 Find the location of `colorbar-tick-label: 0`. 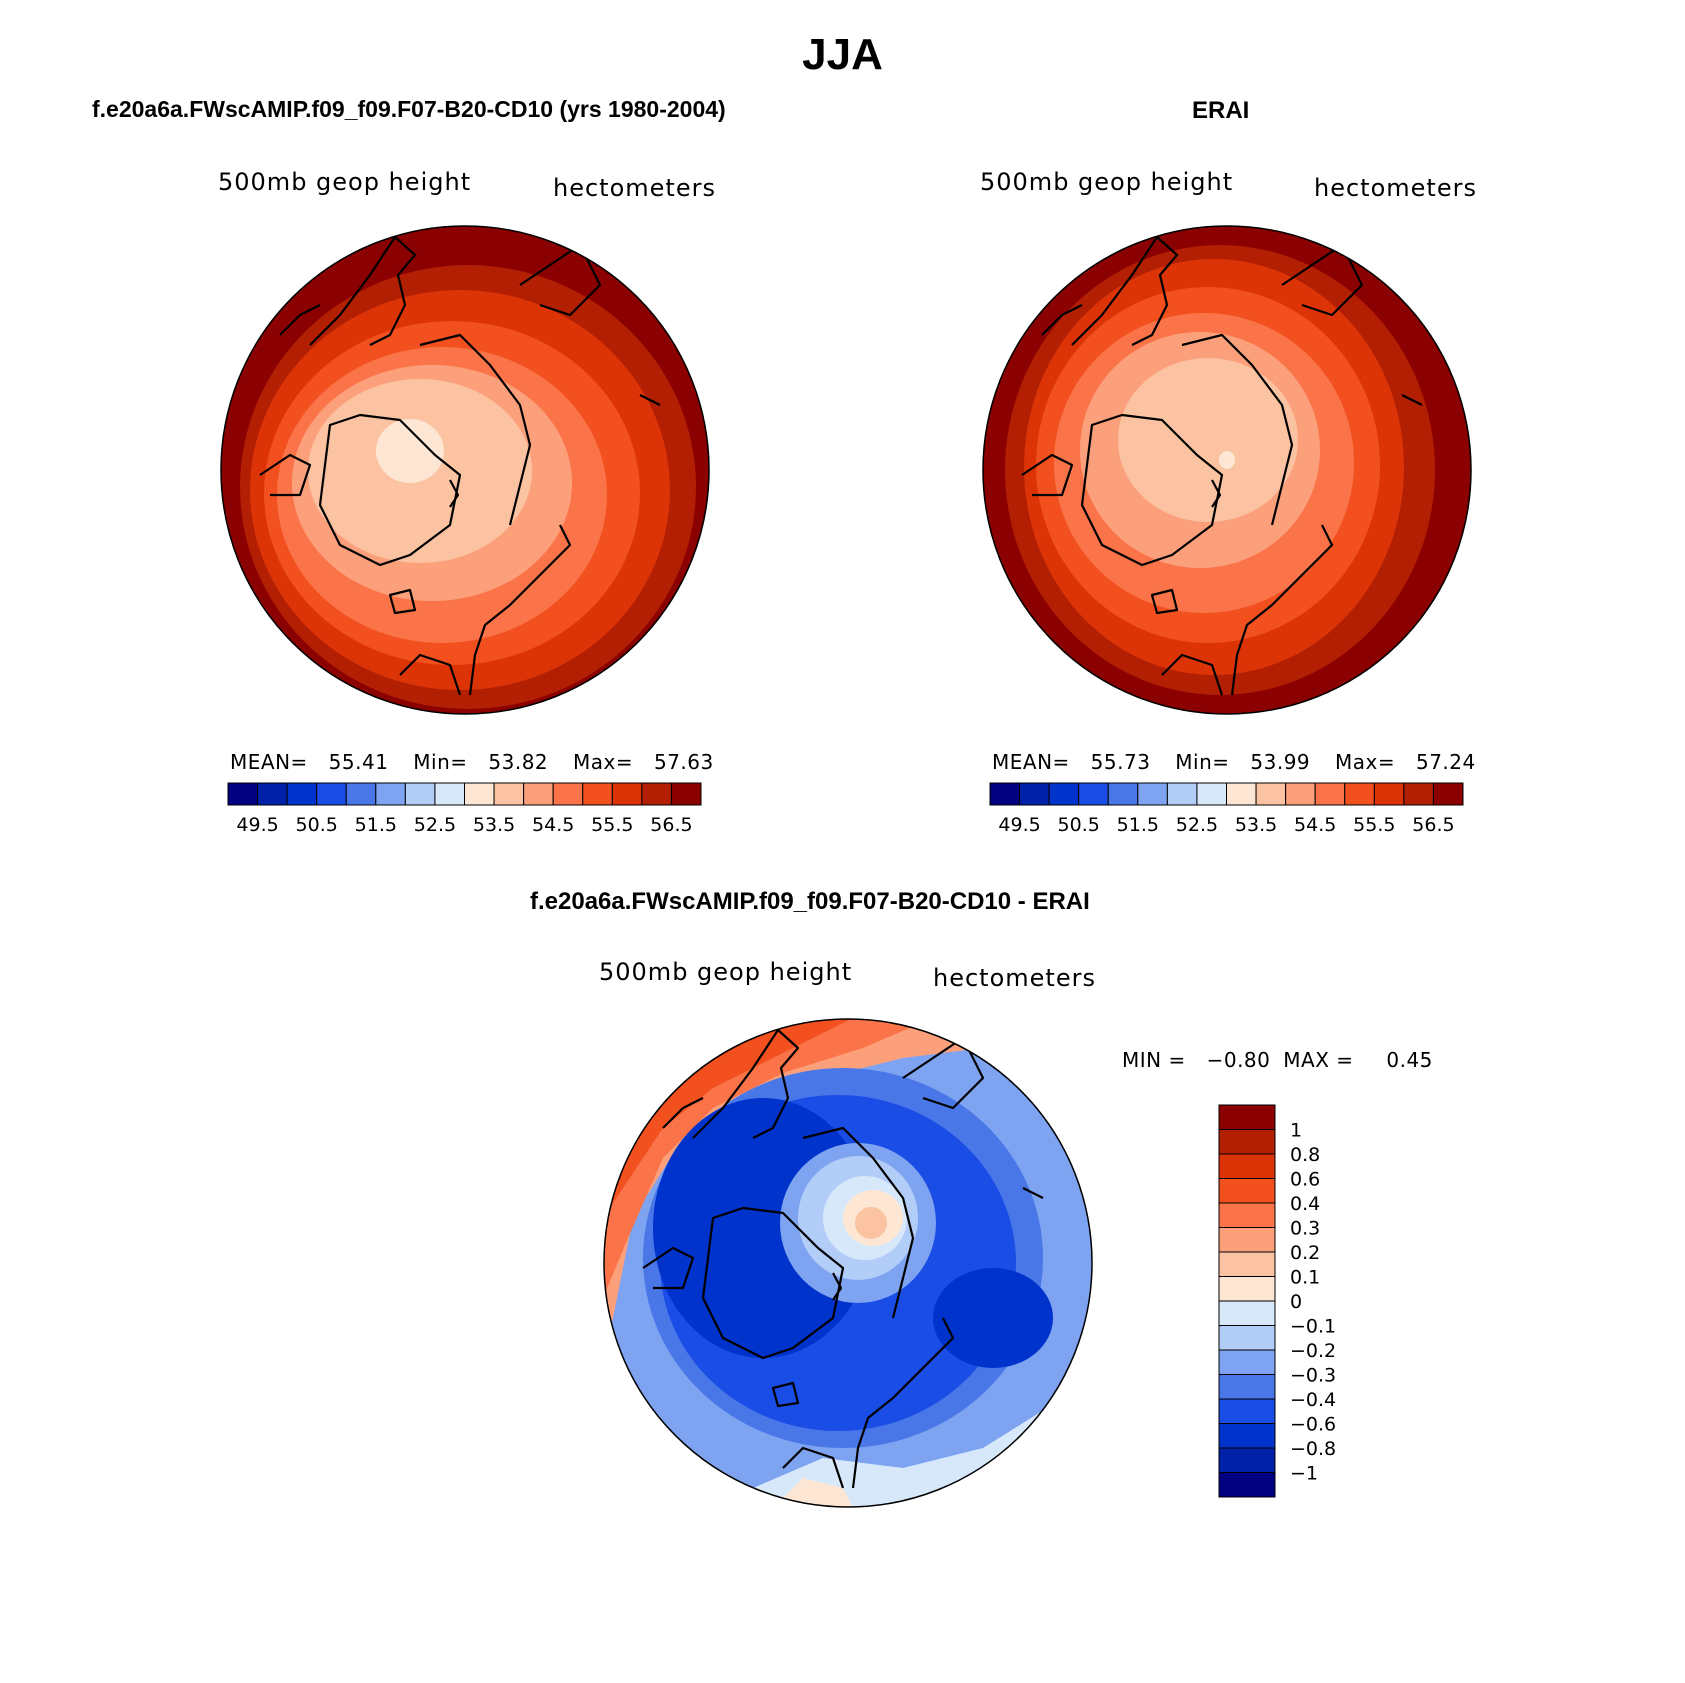

colorbar-tick-label: 0 is located at coordinates (1296, 1302).